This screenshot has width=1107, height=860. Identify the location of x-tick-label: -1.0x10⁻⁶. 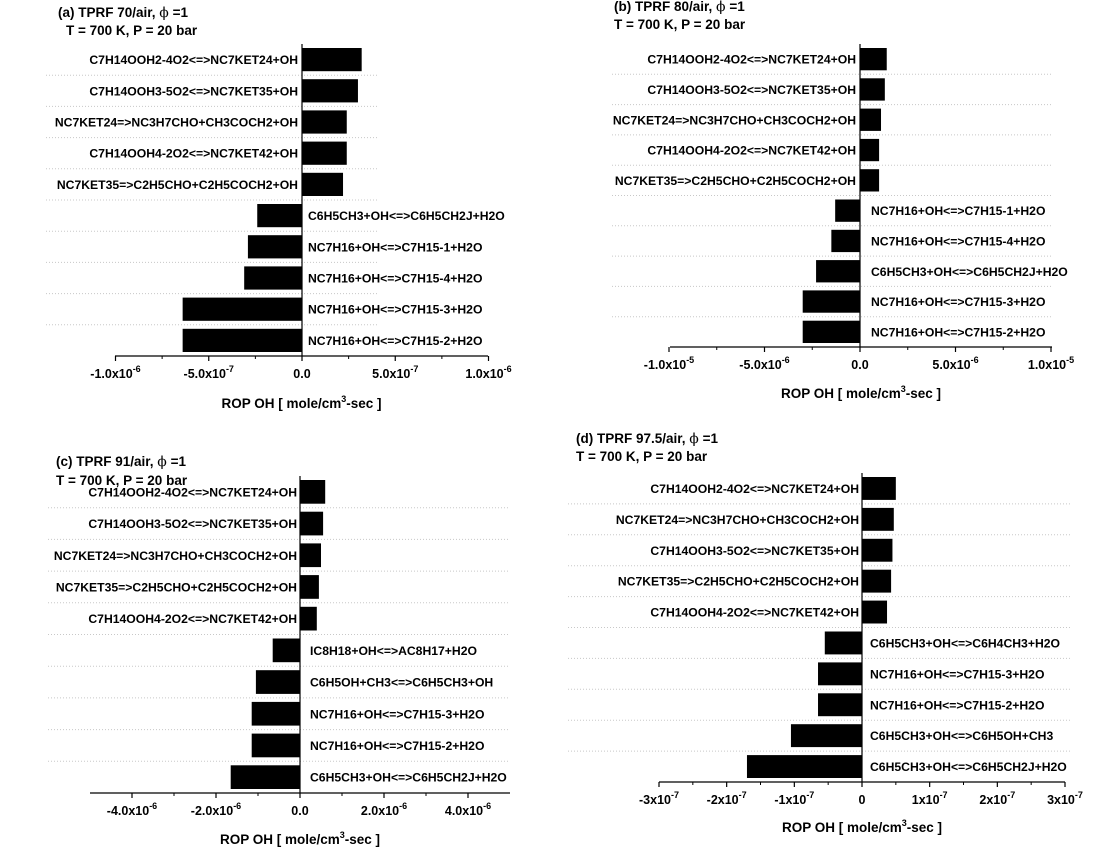
(115, 372).